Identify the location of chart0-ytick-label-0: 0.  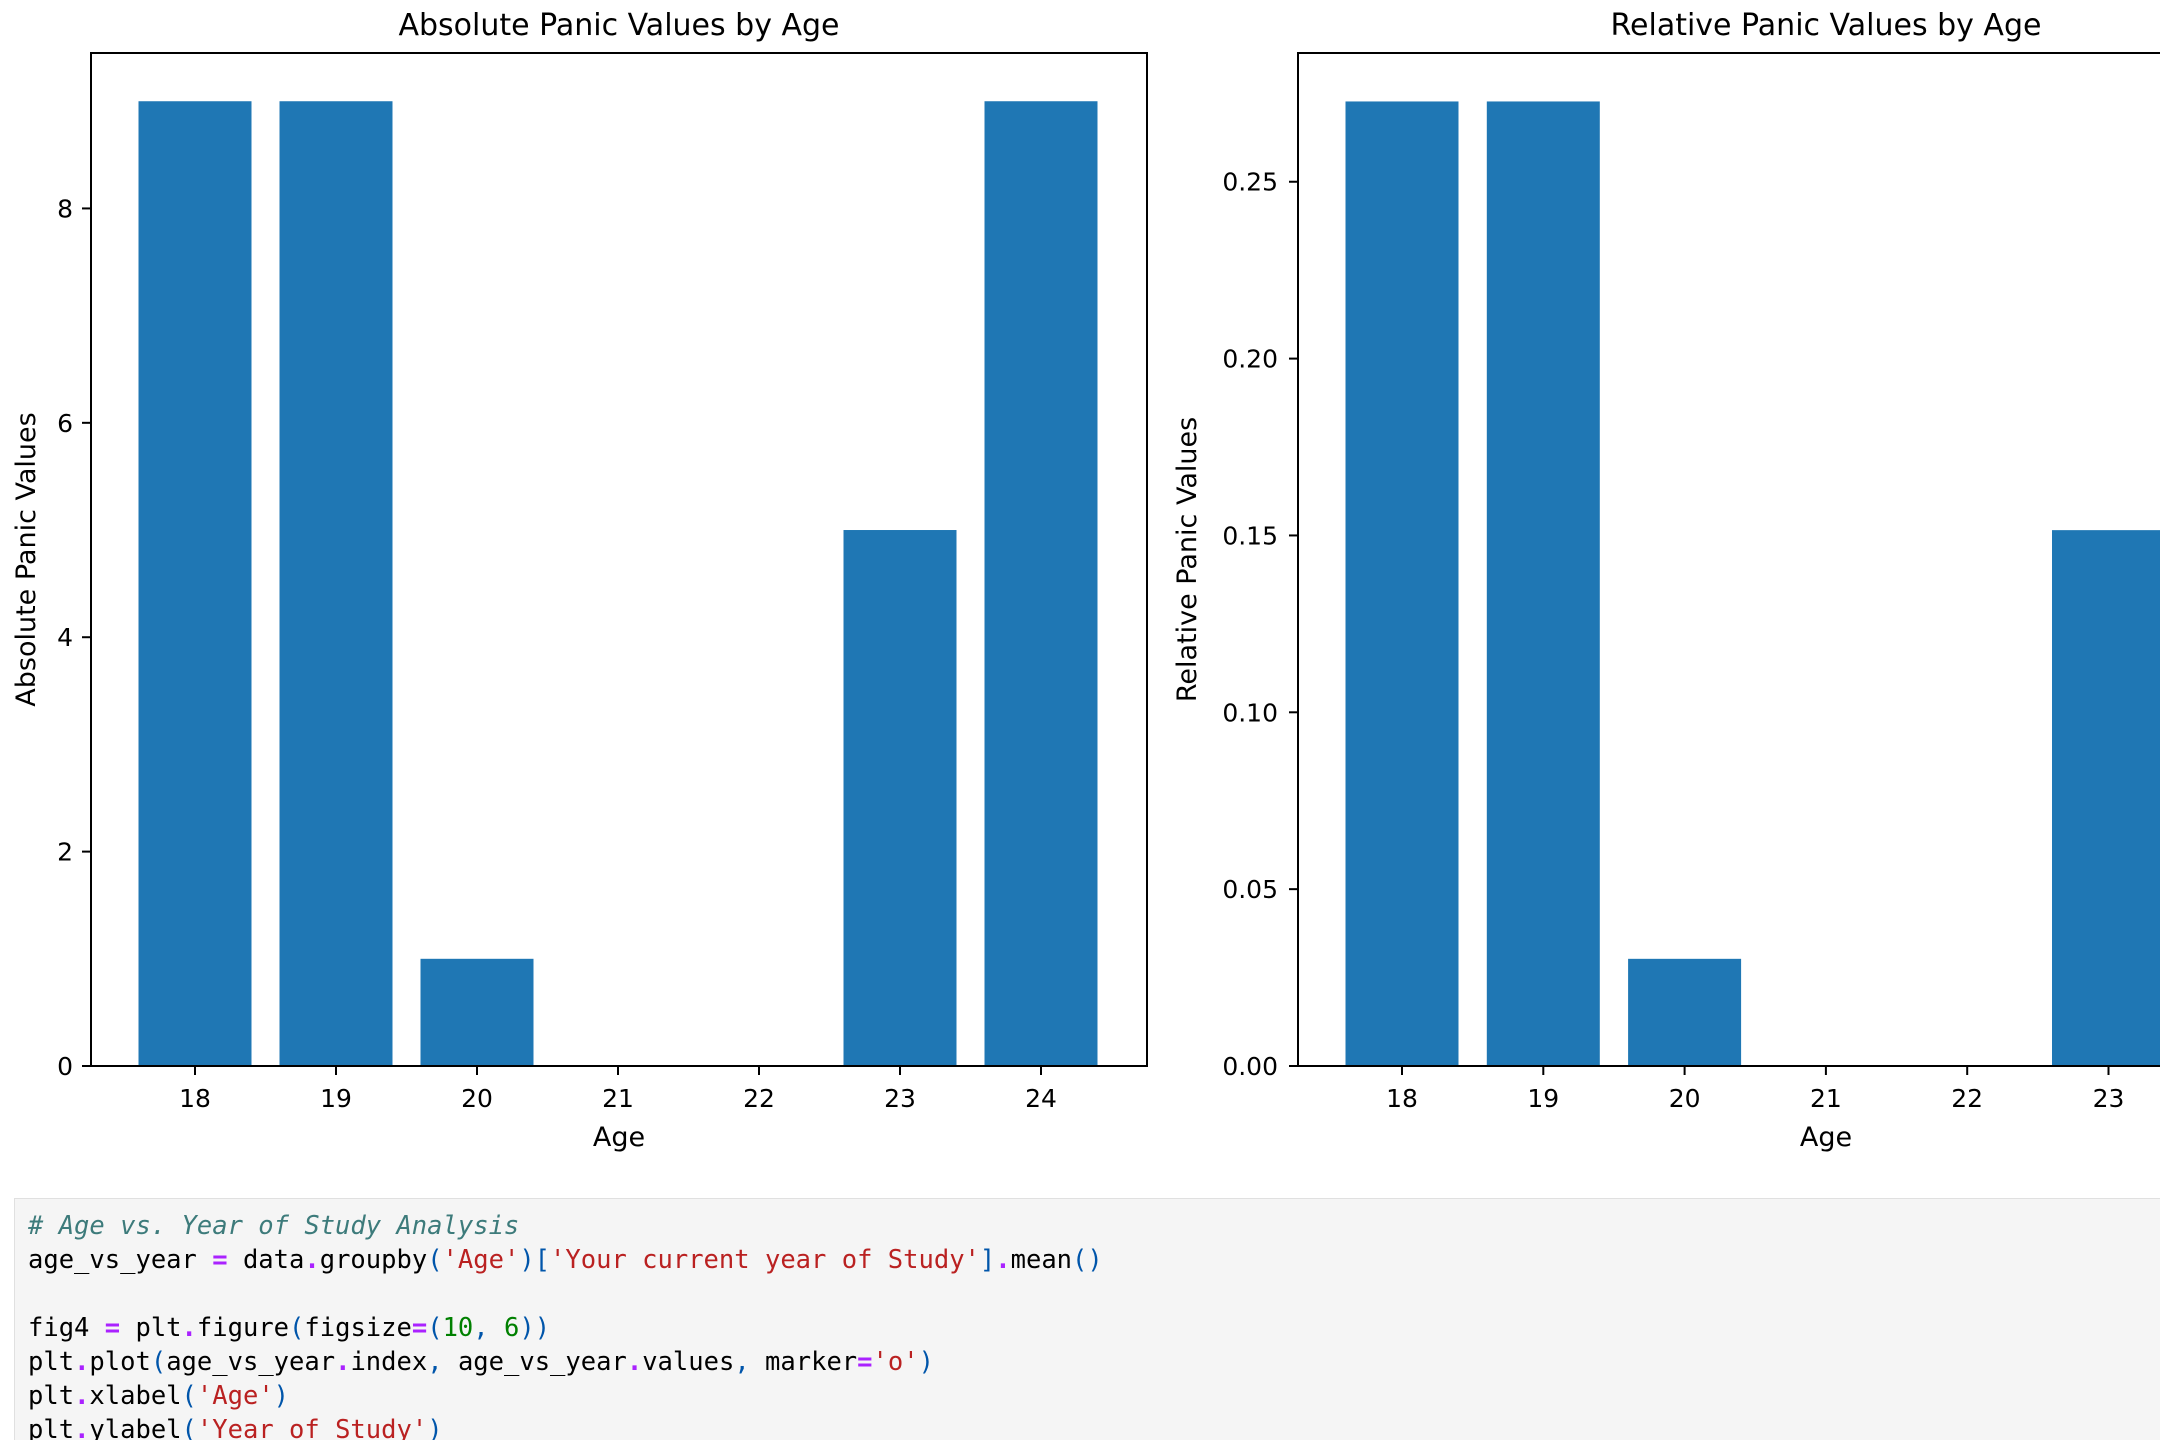
(65, 1066).